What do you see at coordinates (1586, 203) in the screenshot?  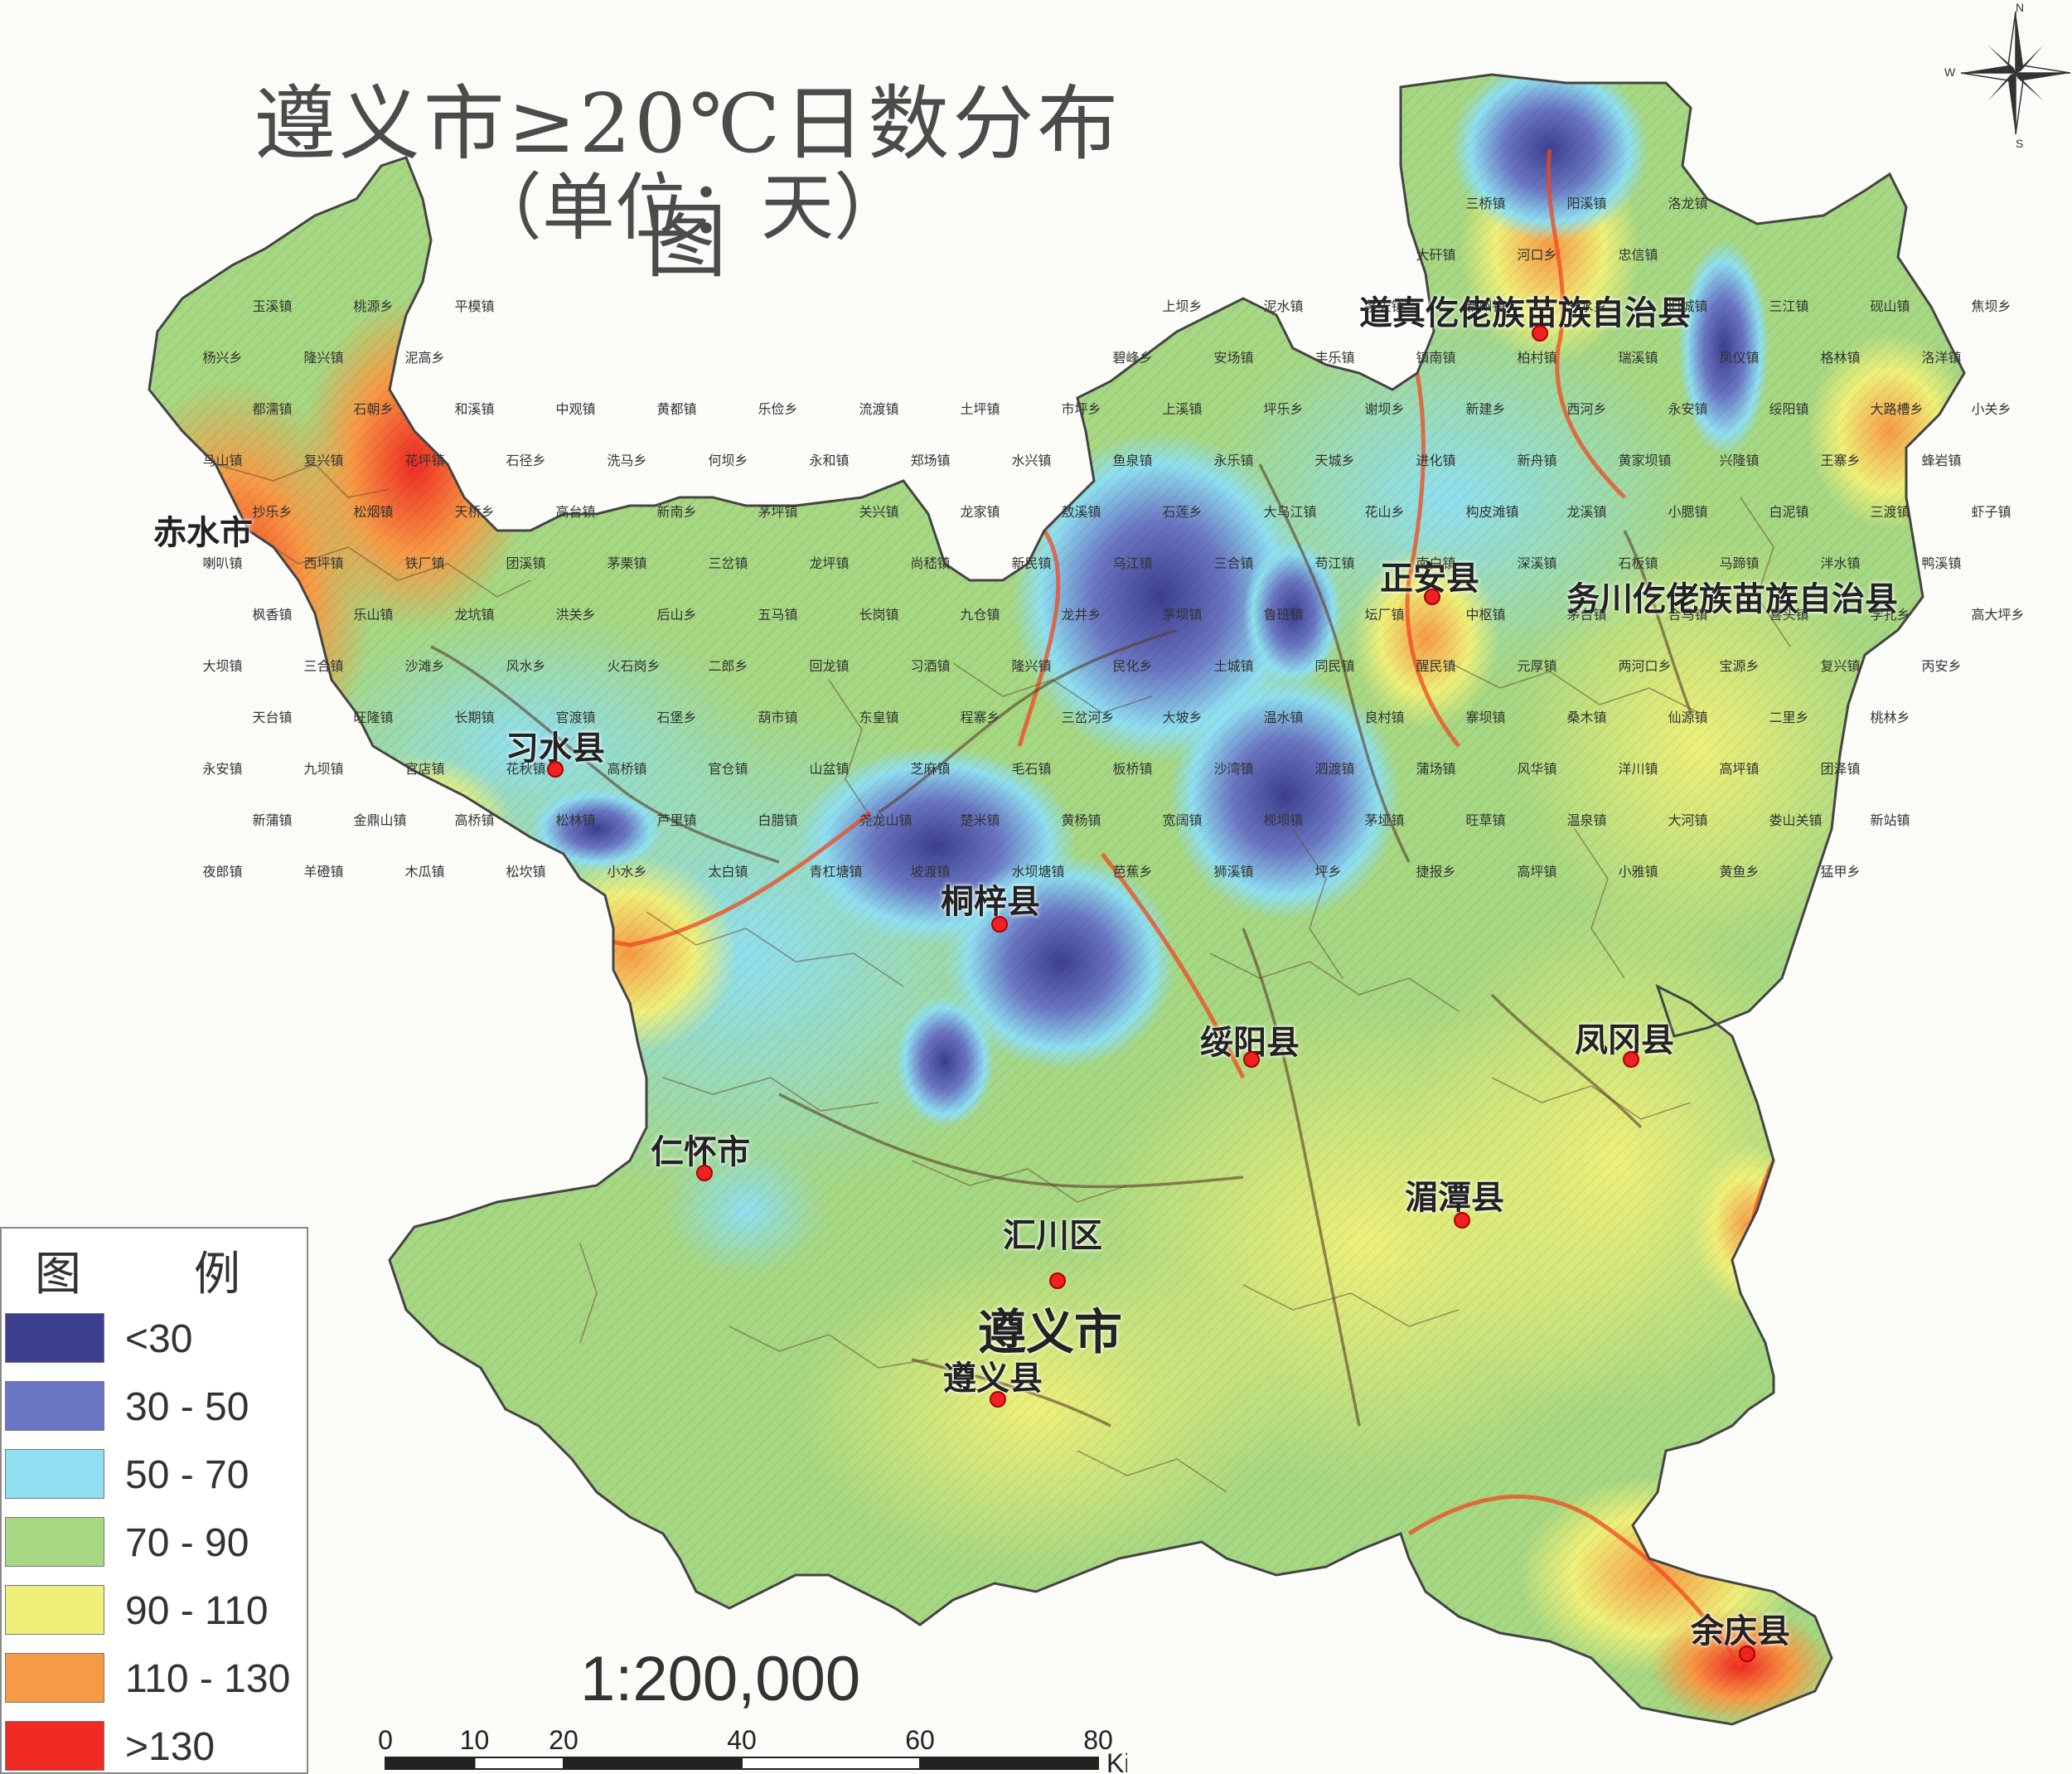 I see `town-label: 阳溪镇` at bounding box center [1586, 203].